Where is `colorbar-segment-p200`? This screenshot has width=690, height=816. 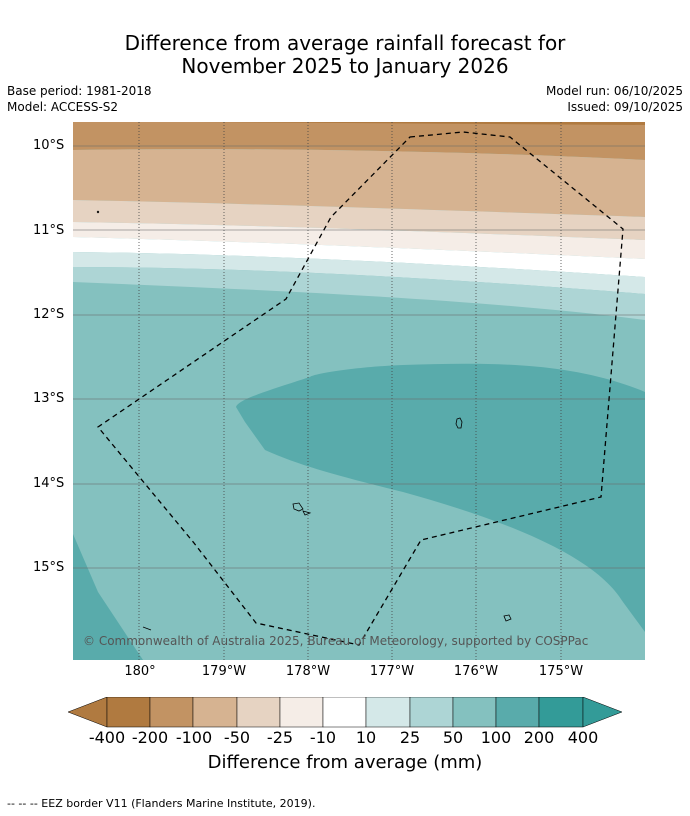
colorbar-segment-p200 is located at coordinates (561, 712).